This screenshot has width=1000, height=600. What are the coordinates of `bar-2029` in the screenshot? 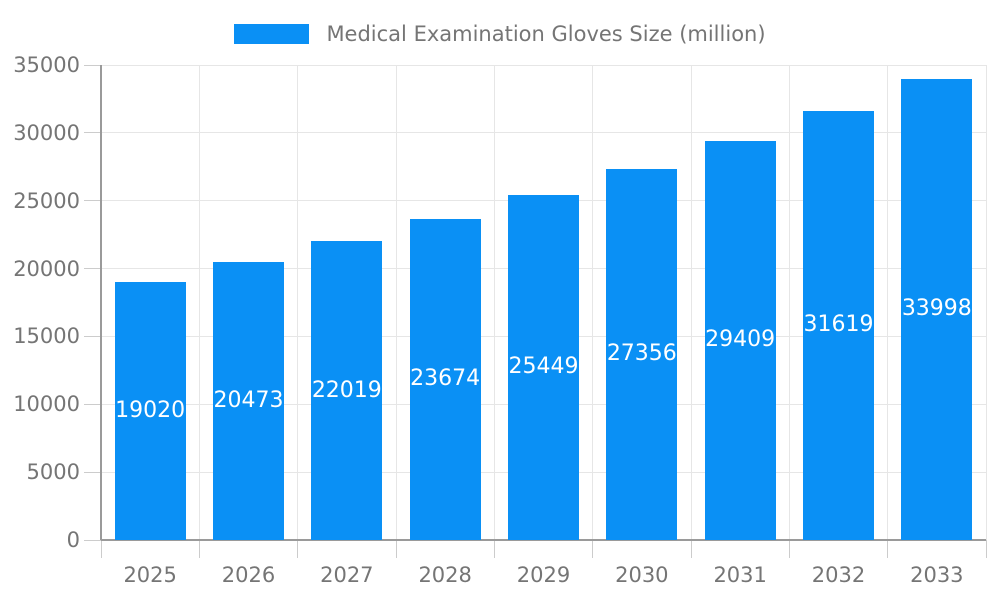 It's located at (543, 367).